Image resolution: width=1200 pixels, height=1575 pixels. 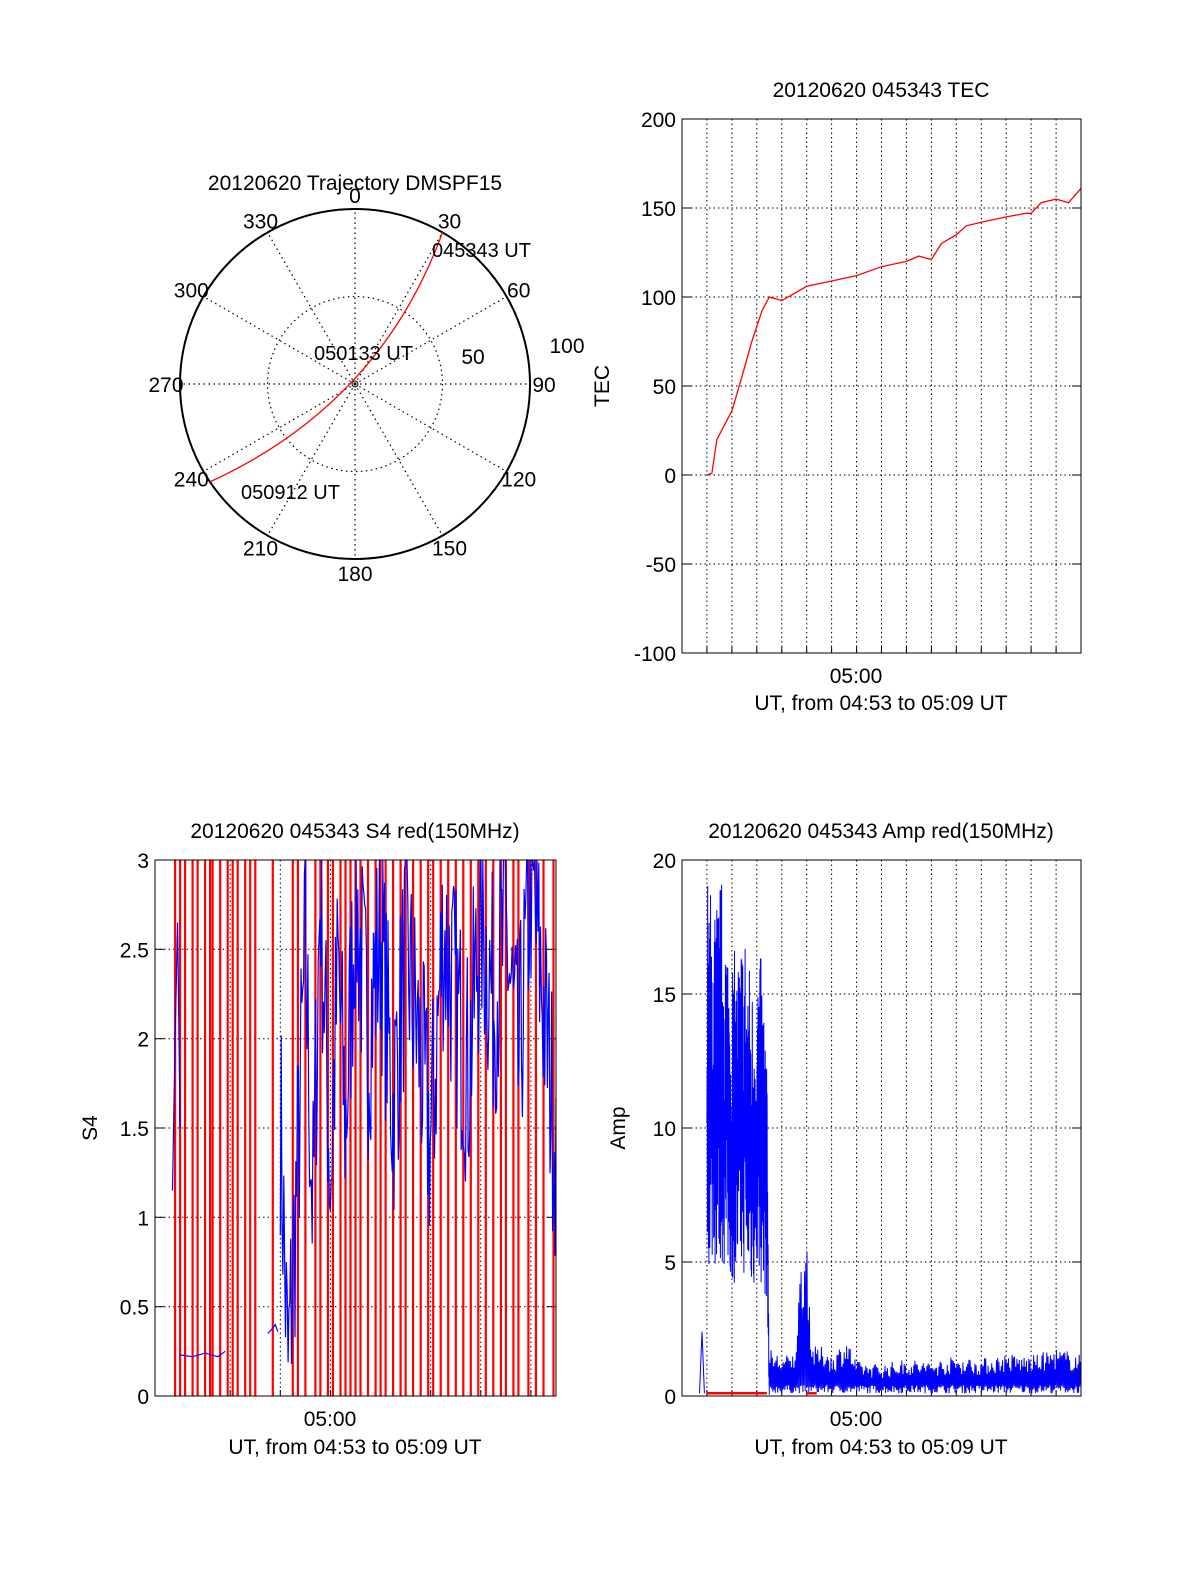 What do you see at coordinates (260, 549) in the screenshot?
I see `polar-azimuth-label: 210` at bounding box center [260, 549].